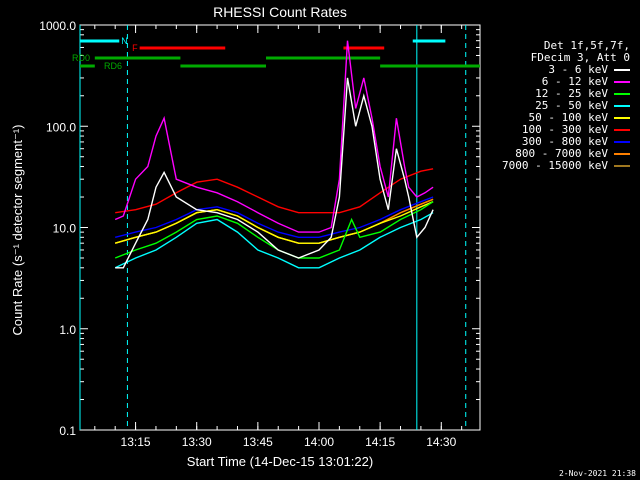  Describe the element at coordinates (258, 442) in the screenshot. I see `x-tick-label: 13:45` at that location.